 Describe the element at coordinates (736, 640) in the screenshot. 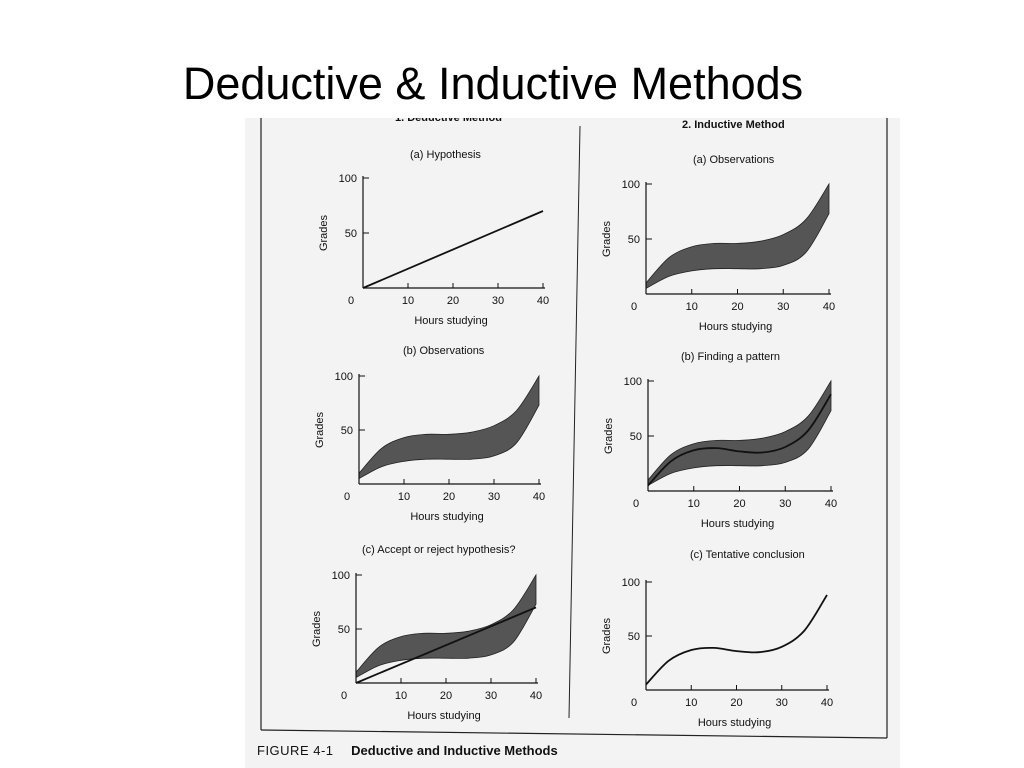

I see `panel-6-pattern-curve` at that location.